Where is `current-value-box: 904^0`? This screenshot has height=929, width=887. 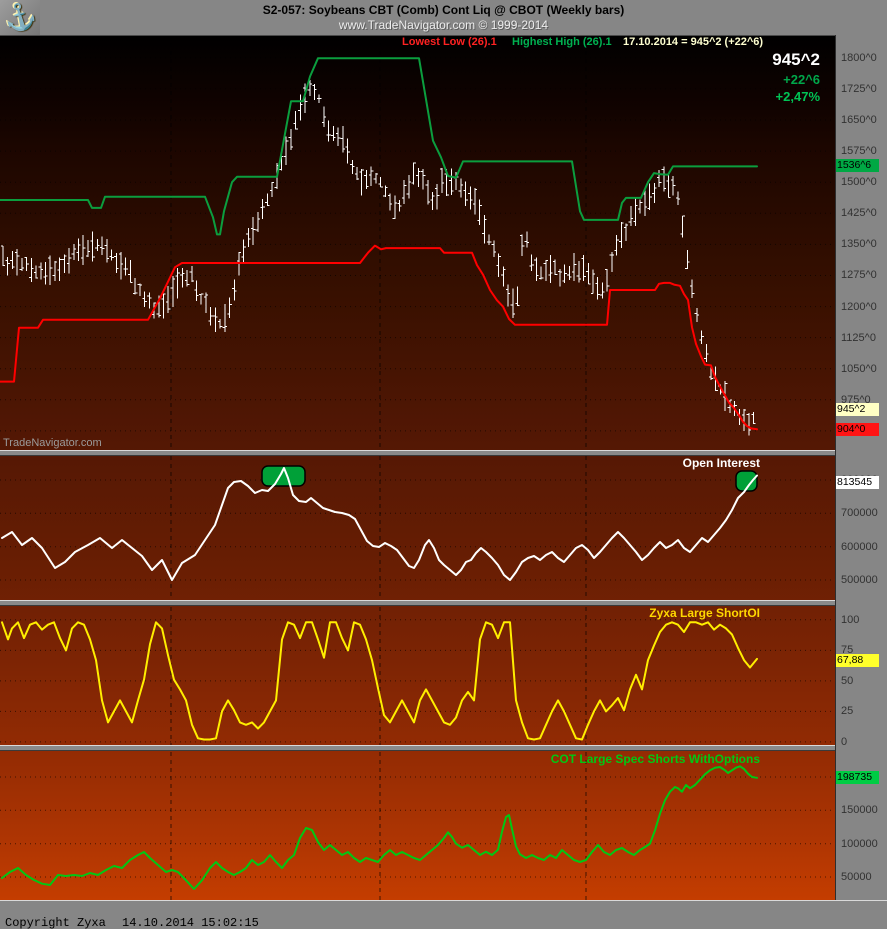
current-value-box: 904^0 is located at coordinates (857, 429).